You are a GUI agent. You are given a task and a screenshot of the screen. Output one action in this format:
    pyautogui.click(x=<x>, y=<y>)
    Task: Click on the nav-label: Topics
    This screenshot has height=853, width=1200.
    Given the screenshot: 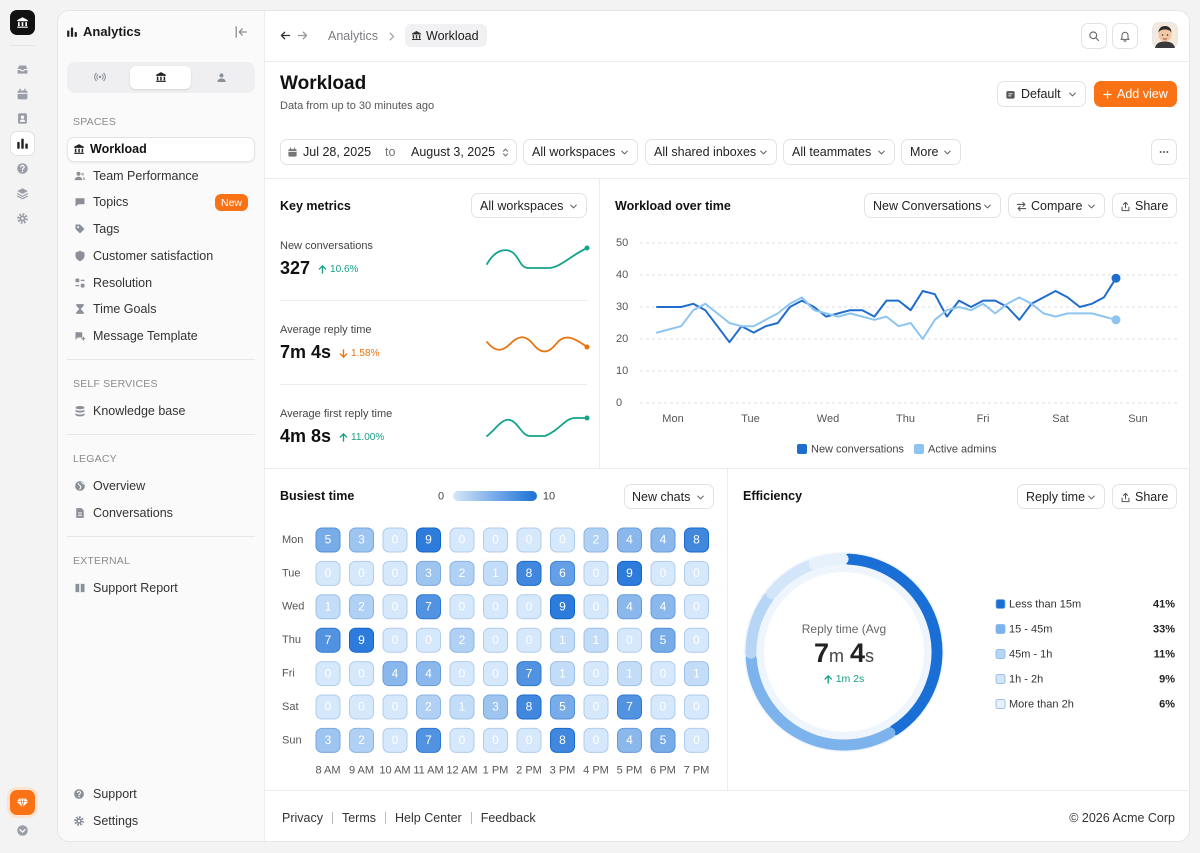 What is the action you would take?
    pyautogui.click(x=111, y=202)
    